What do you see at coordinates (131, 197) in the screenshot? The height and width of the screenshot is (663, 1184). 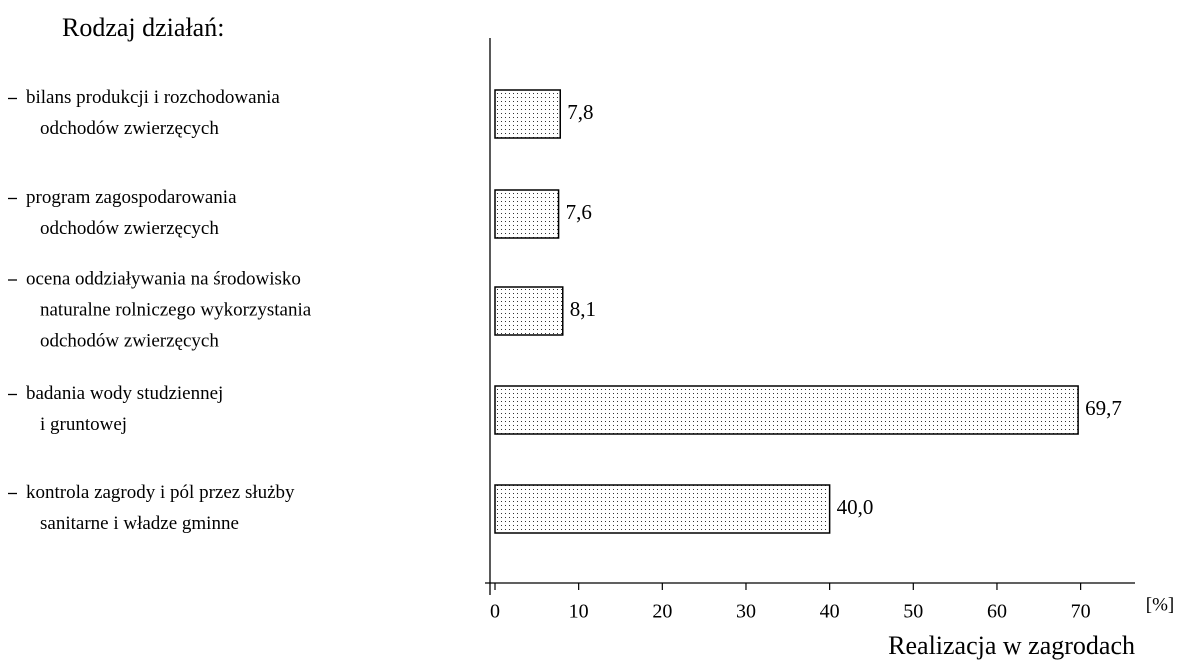 I see `y-tick-label: program zagospodarowania` at bounding box center [131, 197].